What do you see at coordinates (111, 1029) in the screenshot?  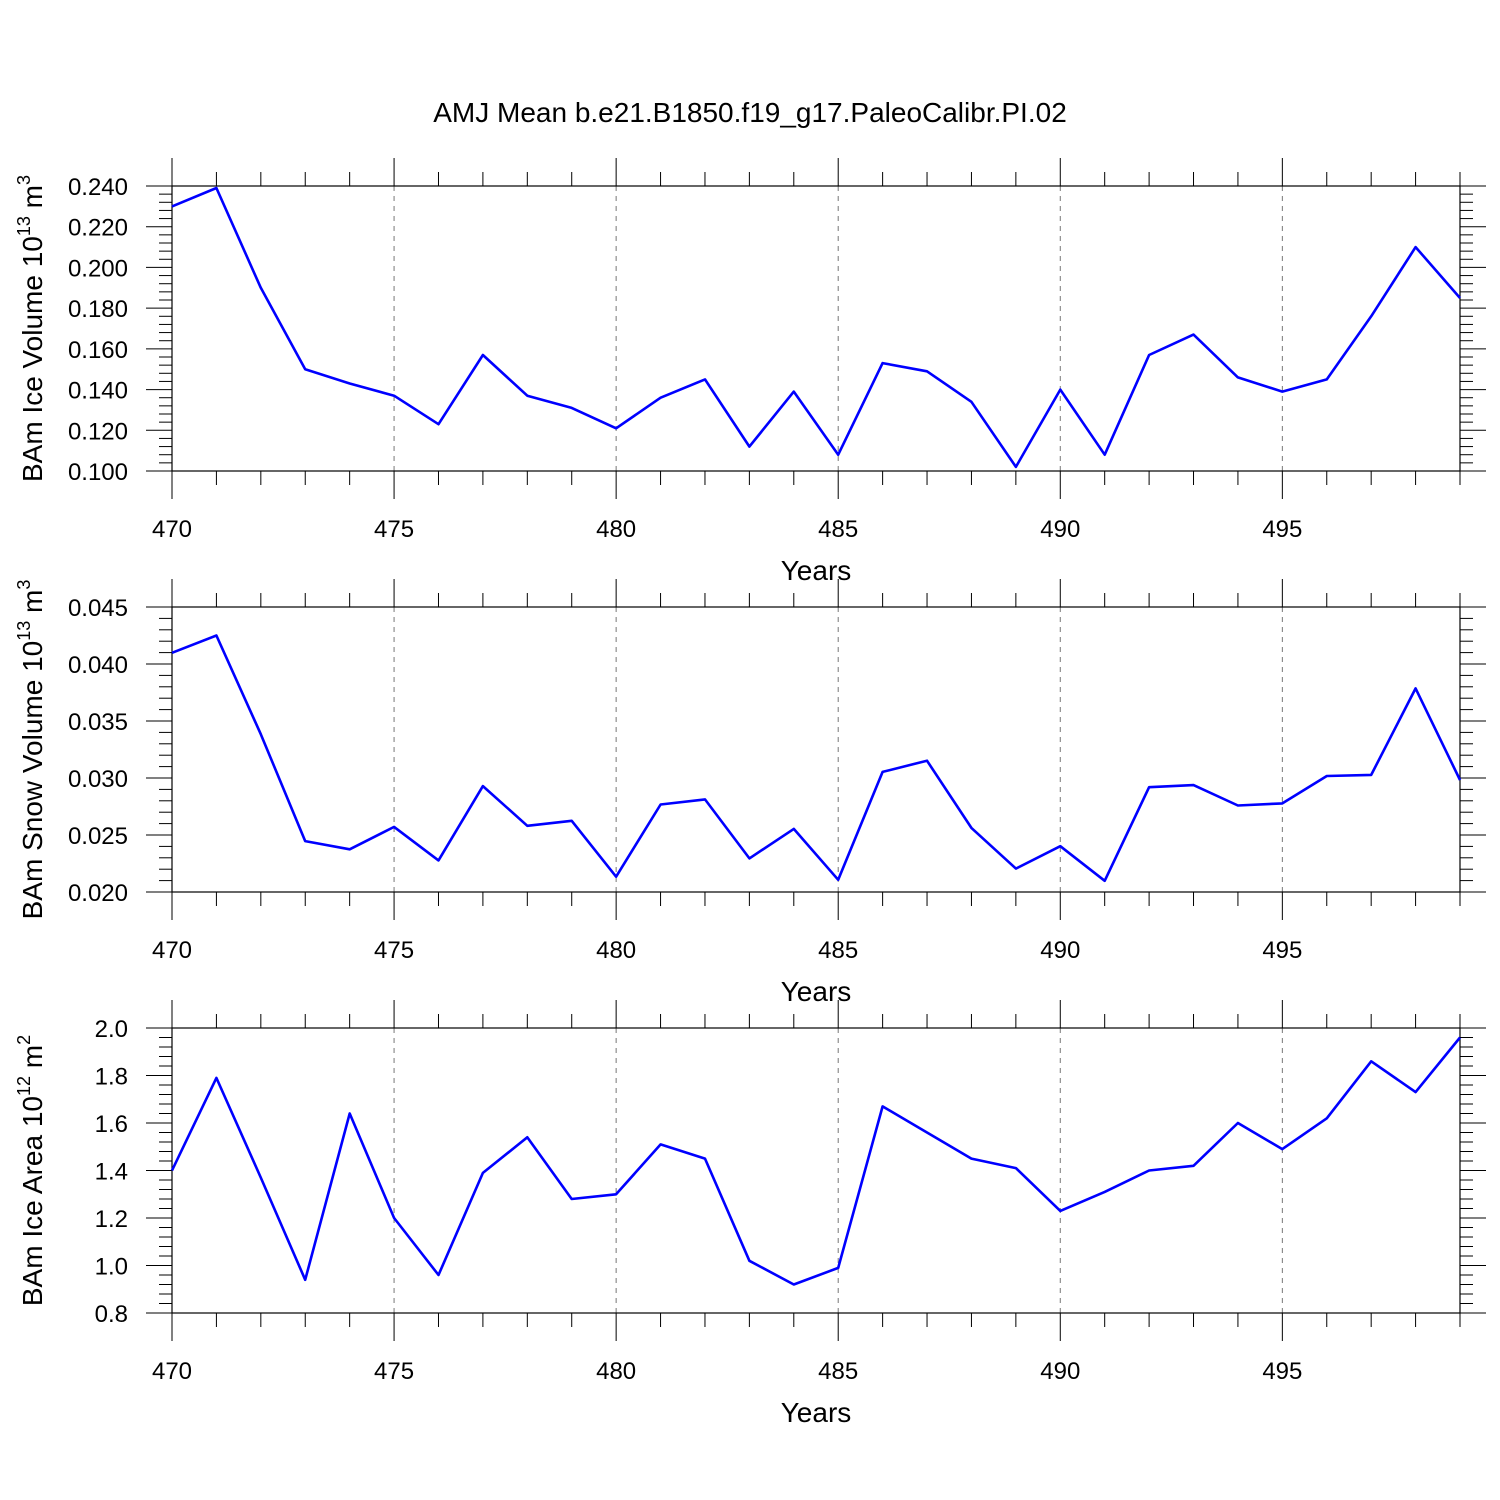 I see `y-tick-label: 2.0` at bounding box center [111, 1029].